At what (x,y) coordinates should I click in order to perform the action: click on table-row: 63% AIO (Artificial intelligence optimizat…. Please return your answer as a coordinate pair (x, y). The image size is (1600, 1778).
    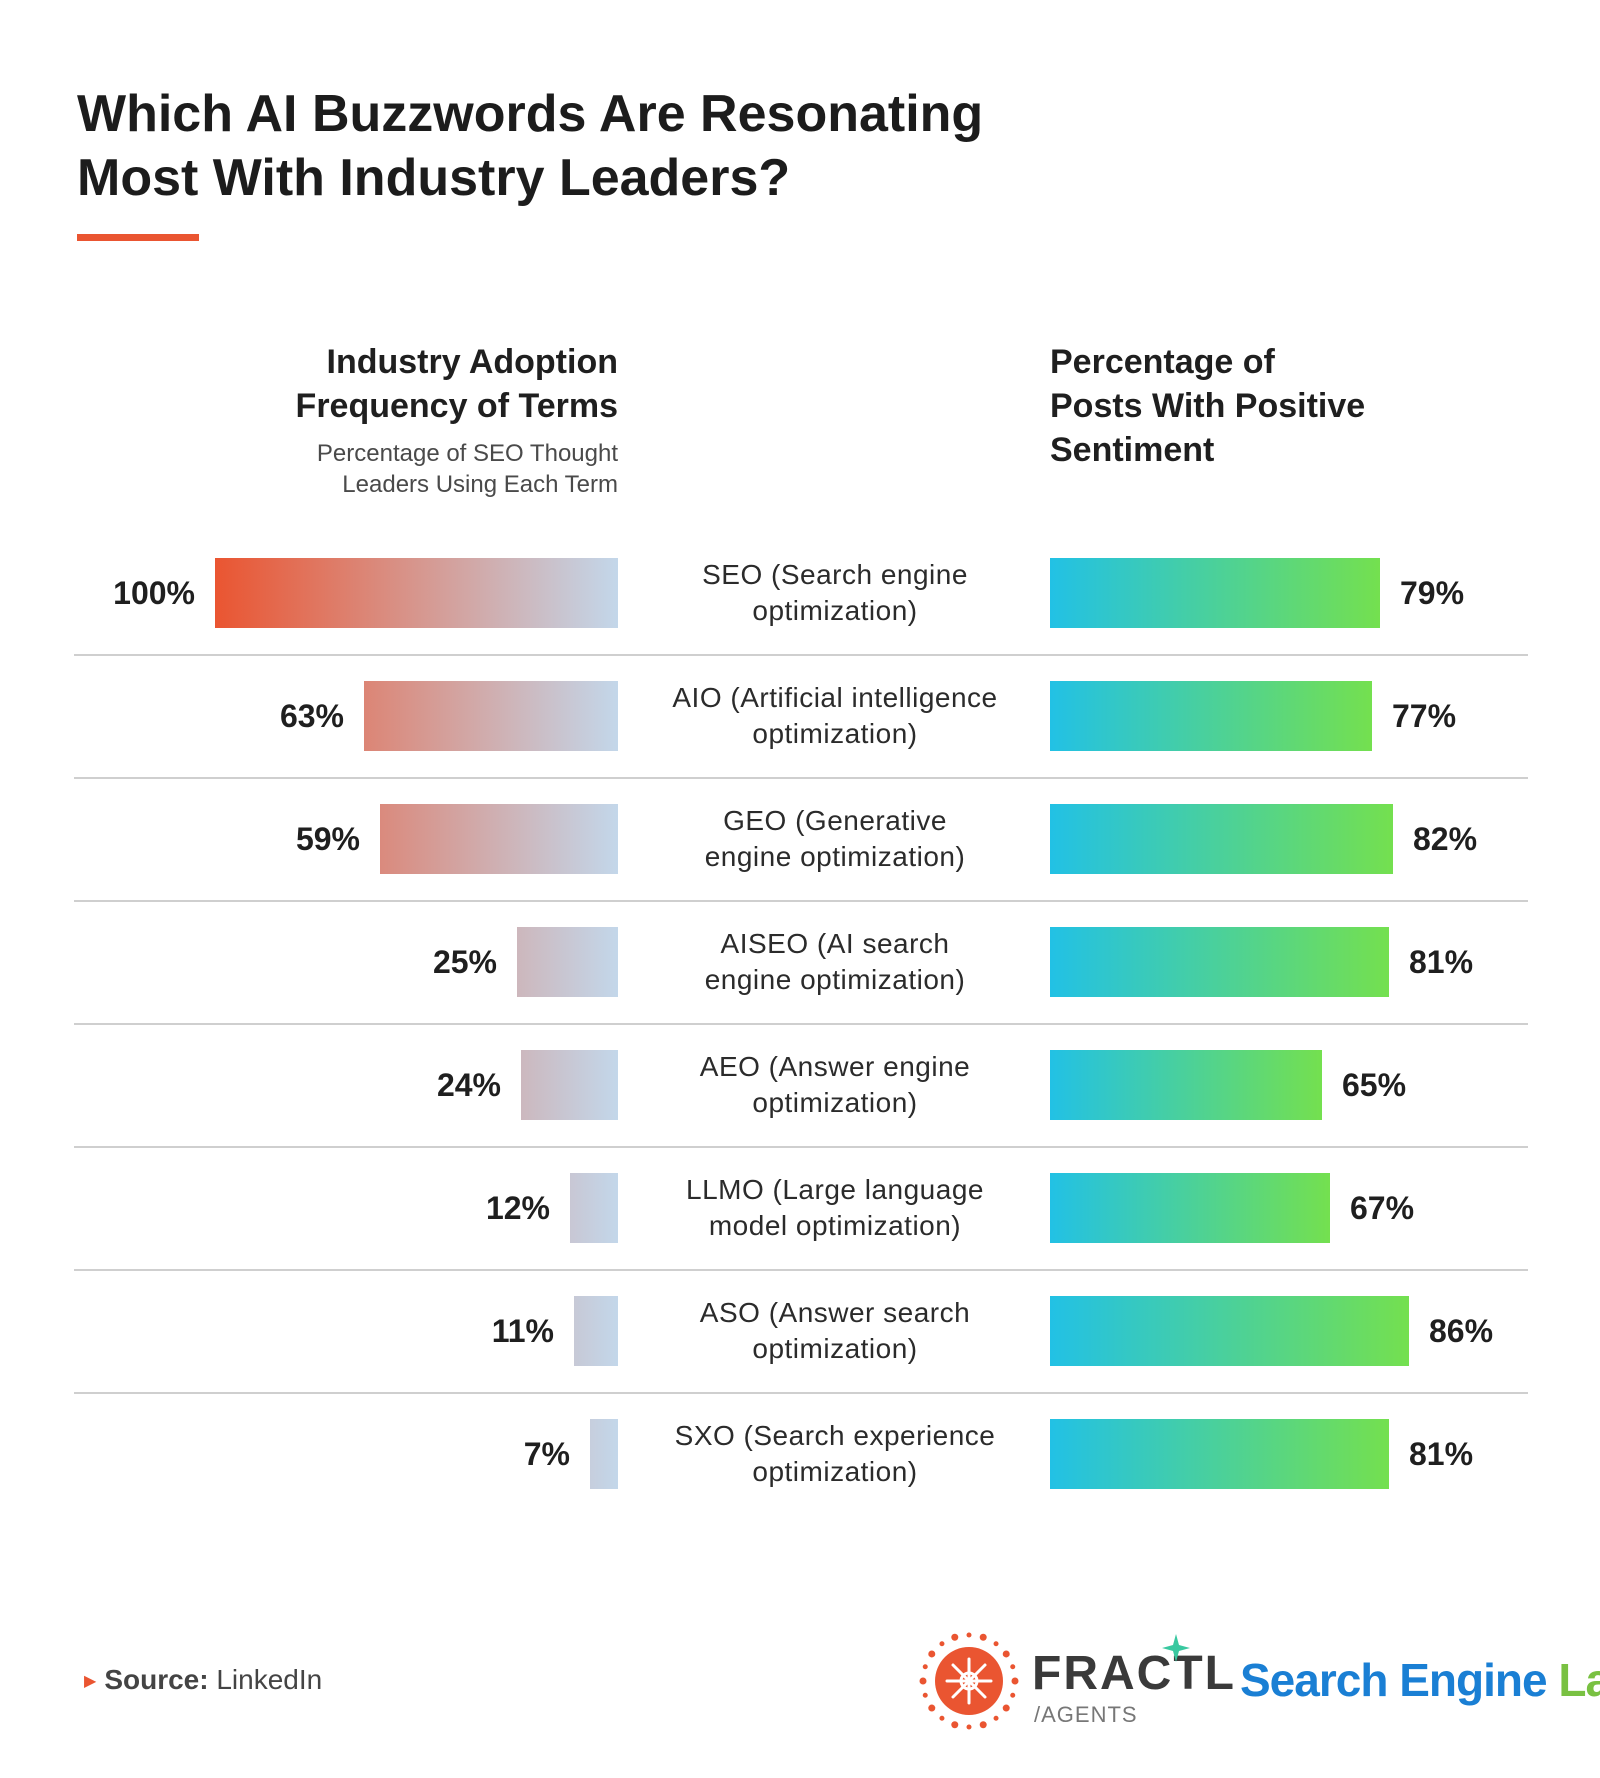
    Looking at the image, I should click on (800, 742).